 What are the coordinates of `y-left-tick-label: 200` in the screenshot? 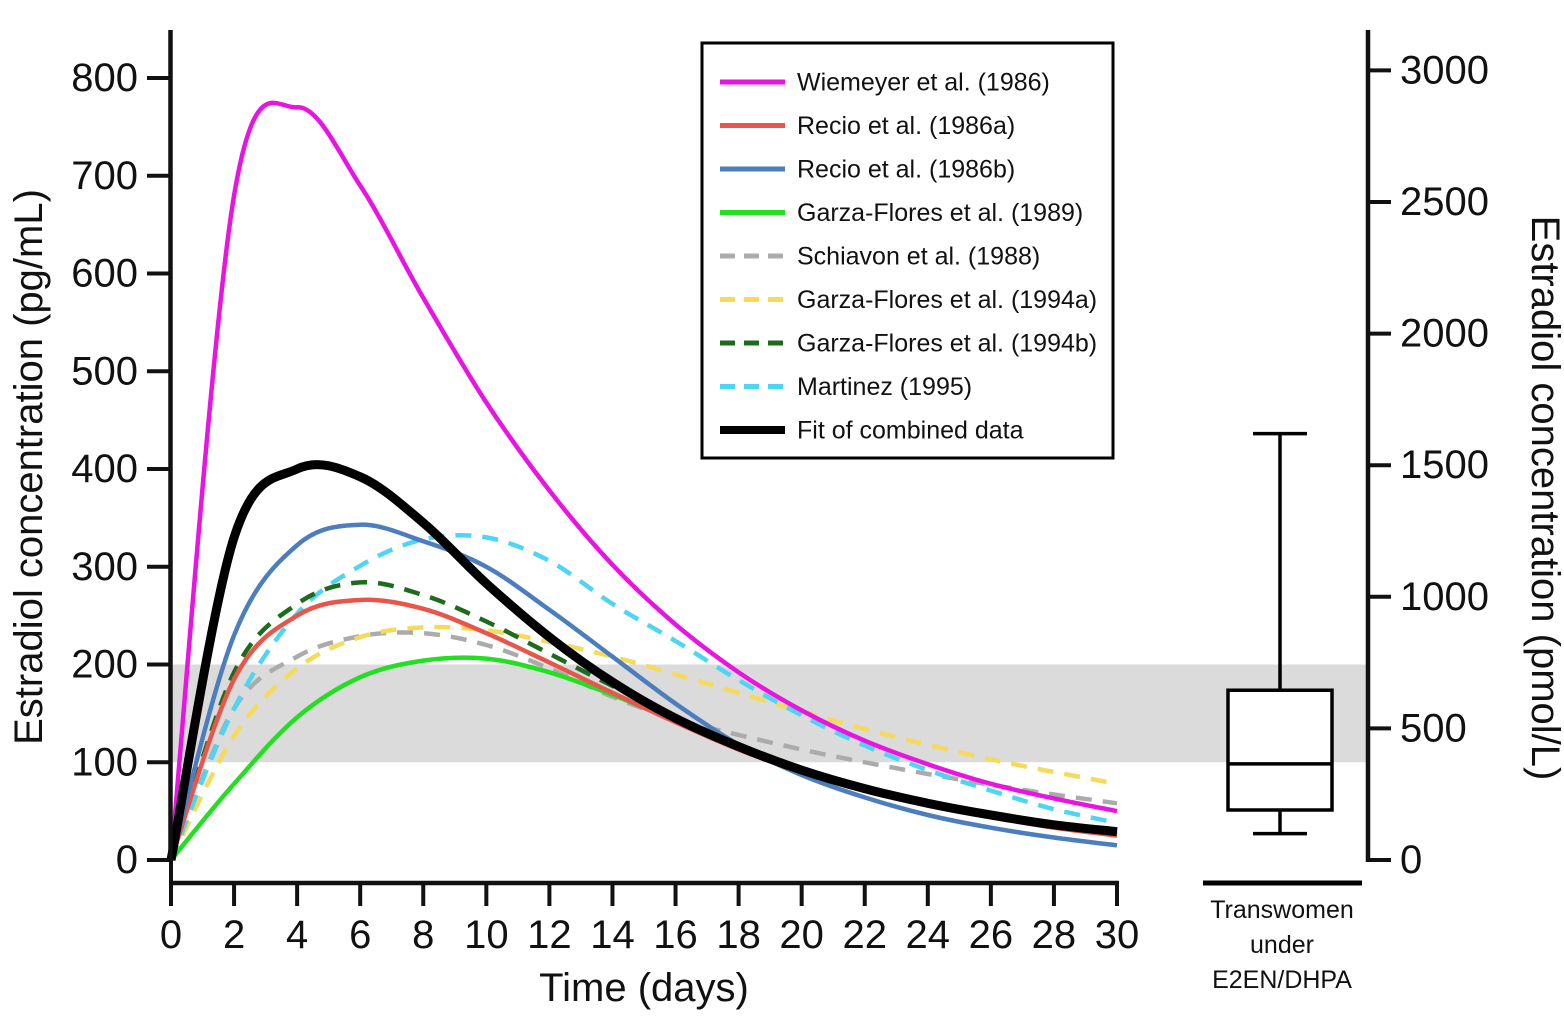 It's located at (104, 665).